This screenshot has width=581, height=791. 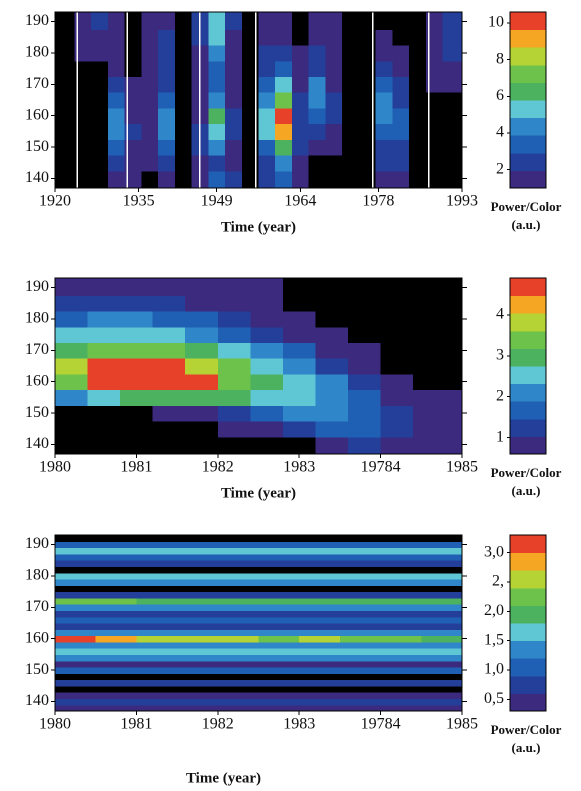 What do you see at coordinates (37, 318) in the screenshot?
I see `y-tick-label: 180` at bounding box center [37, 318].